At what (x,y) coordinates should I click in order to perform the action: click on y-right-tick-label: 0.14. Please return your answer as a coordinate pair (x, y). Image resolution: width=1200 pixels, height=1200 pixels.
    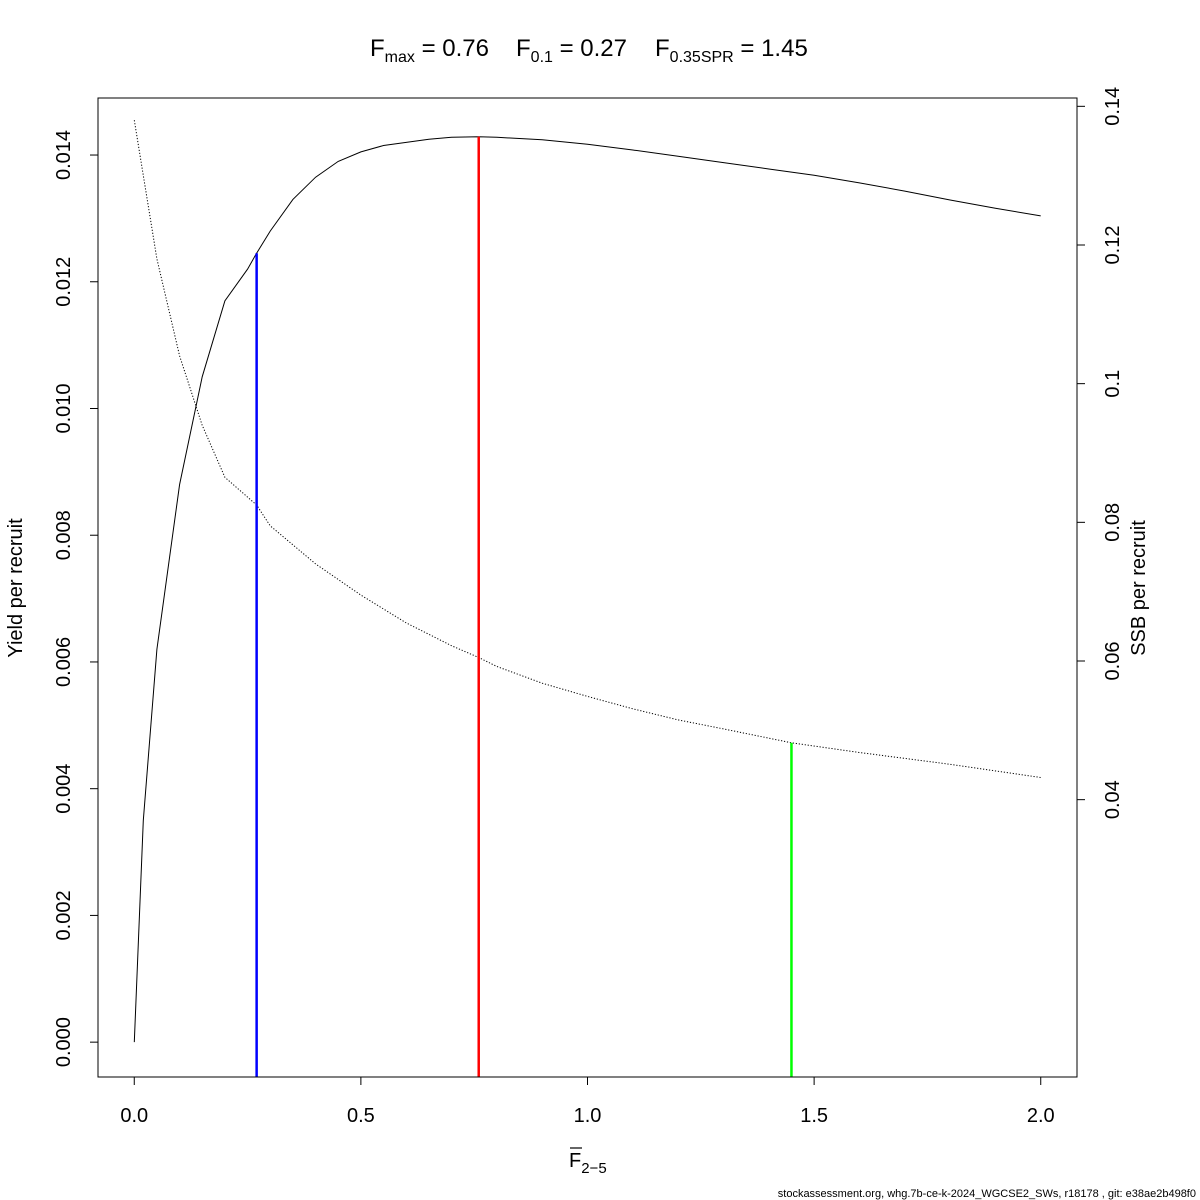
    Looking at the image, I should click on (1113, 106).